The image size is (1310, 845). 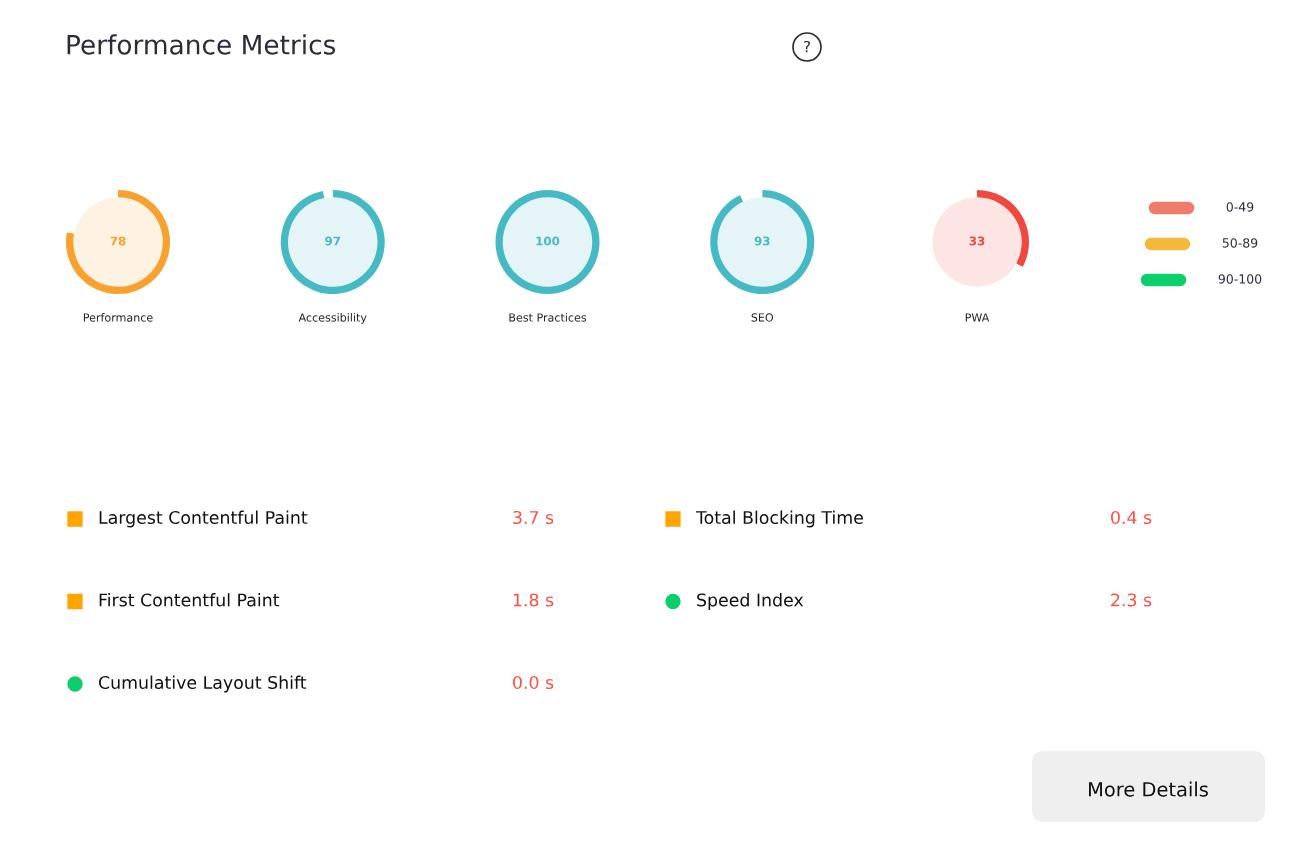 I want to click on text: 0.4 s, so click(x=1131, y=517).